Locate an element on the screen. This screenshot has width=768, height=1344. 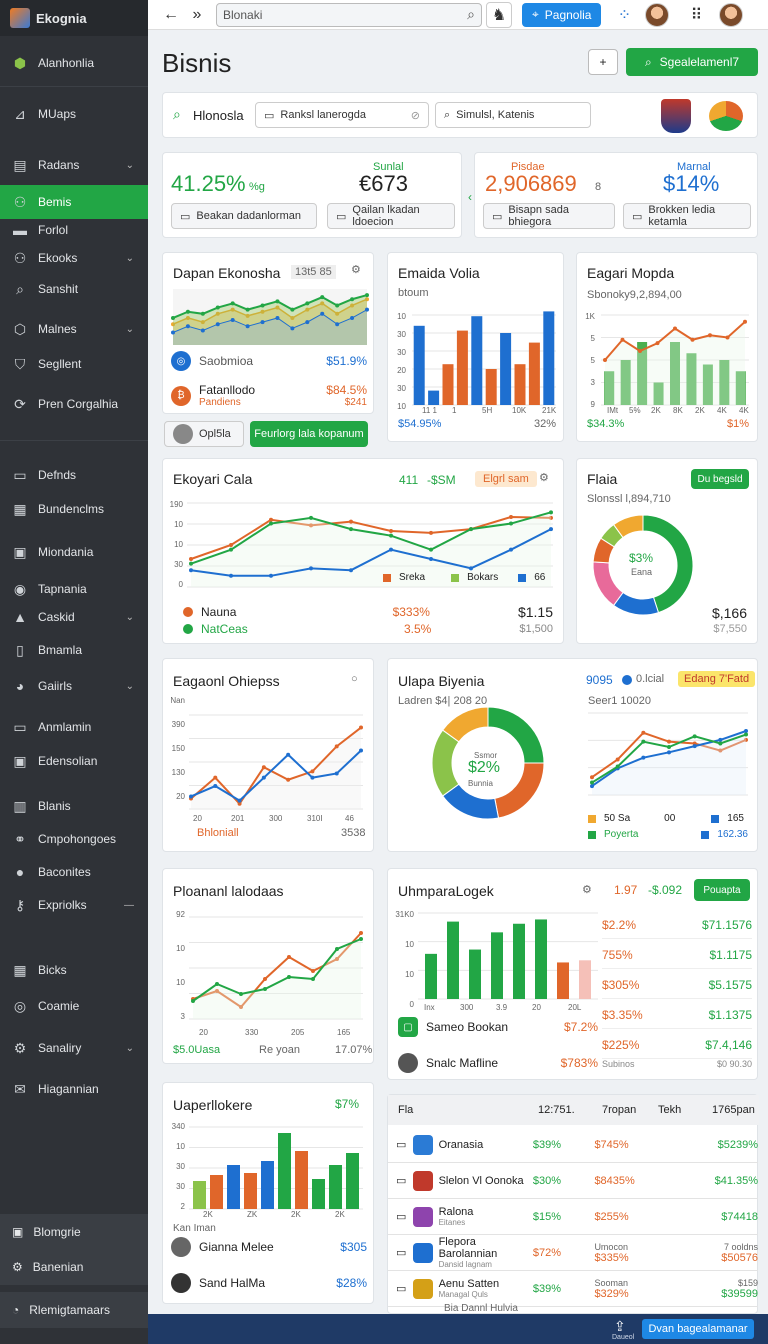
primary-action-button: ⌕ Sgealelamenl7 is located at coordinates (692, 62).